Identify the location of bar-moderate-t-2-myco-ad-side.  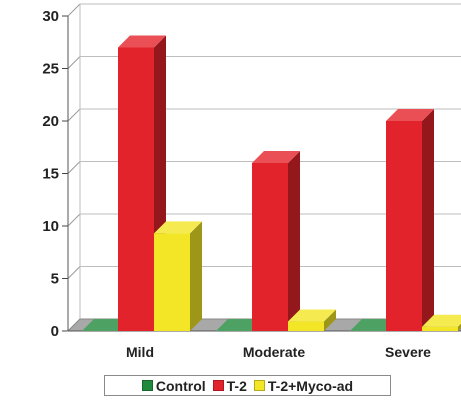
(330, 320).